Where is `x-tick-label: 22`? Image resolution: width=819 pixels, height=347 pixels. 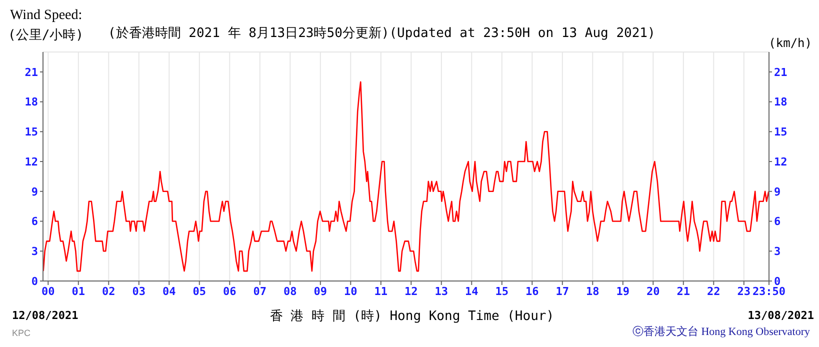
x-tick-label: 22 is located at coordinates (713, 291).